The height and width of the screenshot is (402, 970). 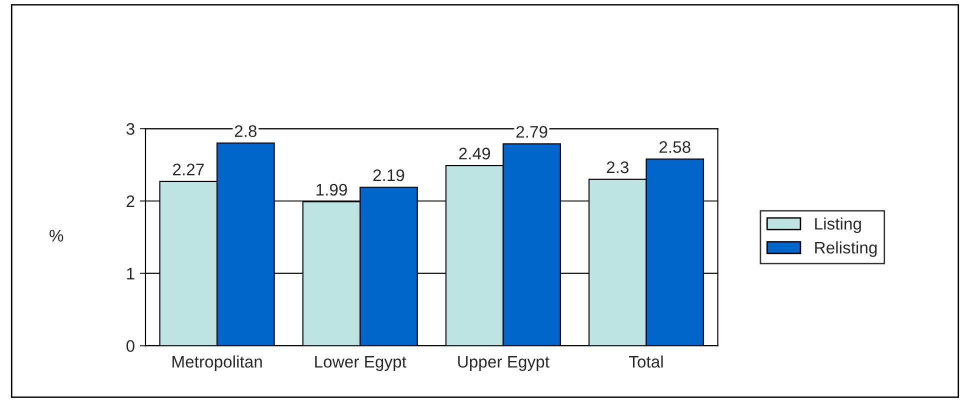 I want to click on data-label: 2.8, so click(x=245, y=131).